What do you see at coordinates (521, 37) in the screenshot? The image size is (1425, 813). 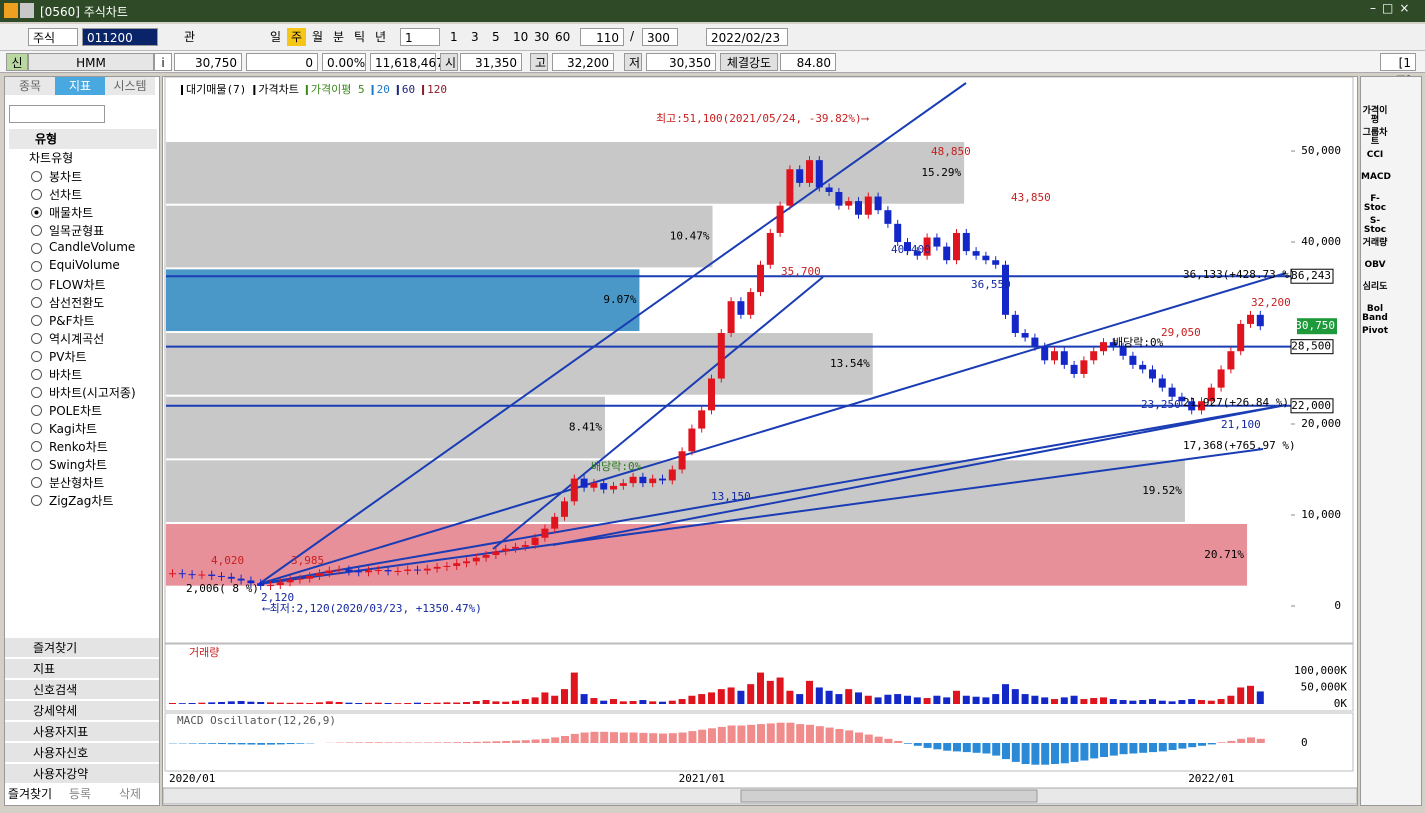 I see `interval-button: 10` at bounding box center [521, 37].